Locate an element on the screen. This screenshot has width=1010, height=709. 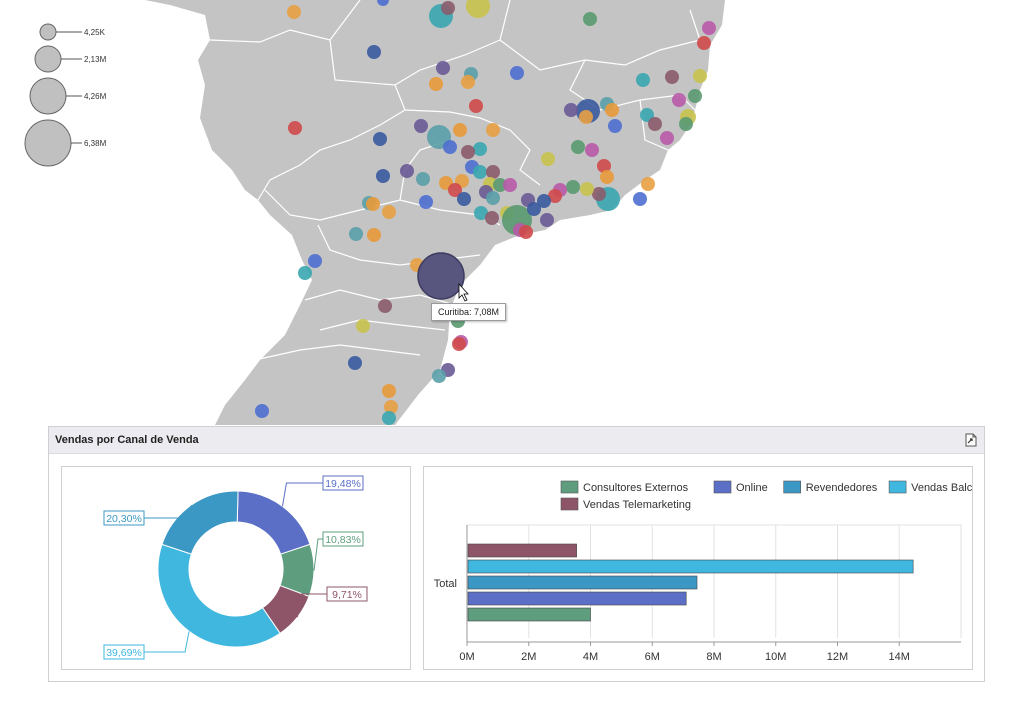
export-icon is located at coordinates (971, 440).